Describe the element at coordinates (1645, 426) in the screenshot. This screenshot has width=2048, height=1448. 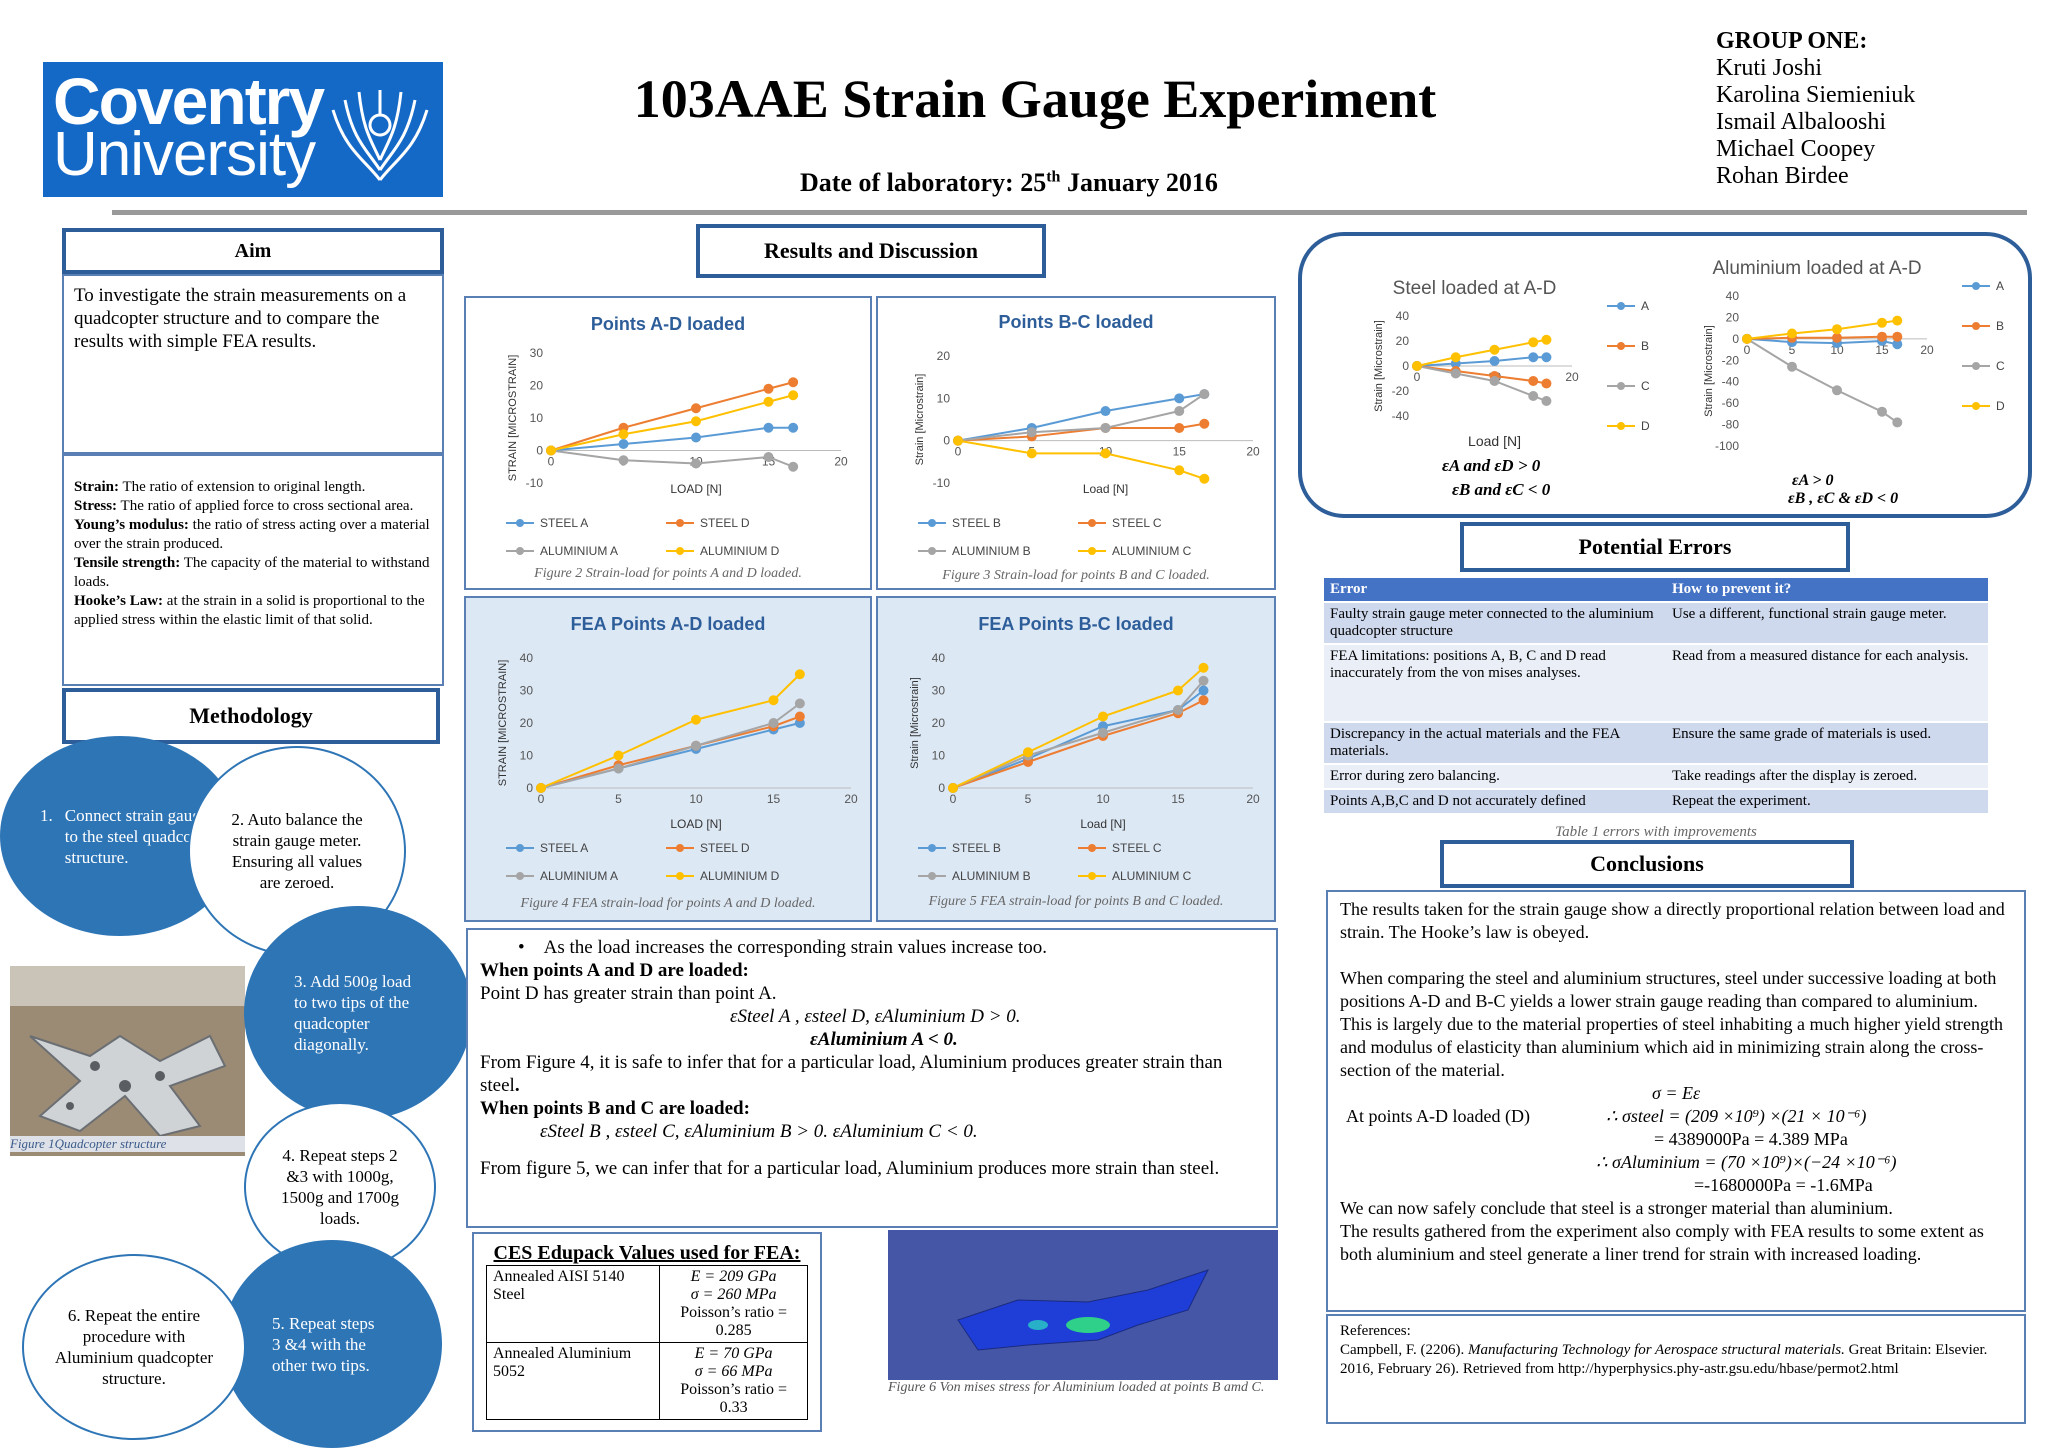
I see `legend-label: D` at that location.